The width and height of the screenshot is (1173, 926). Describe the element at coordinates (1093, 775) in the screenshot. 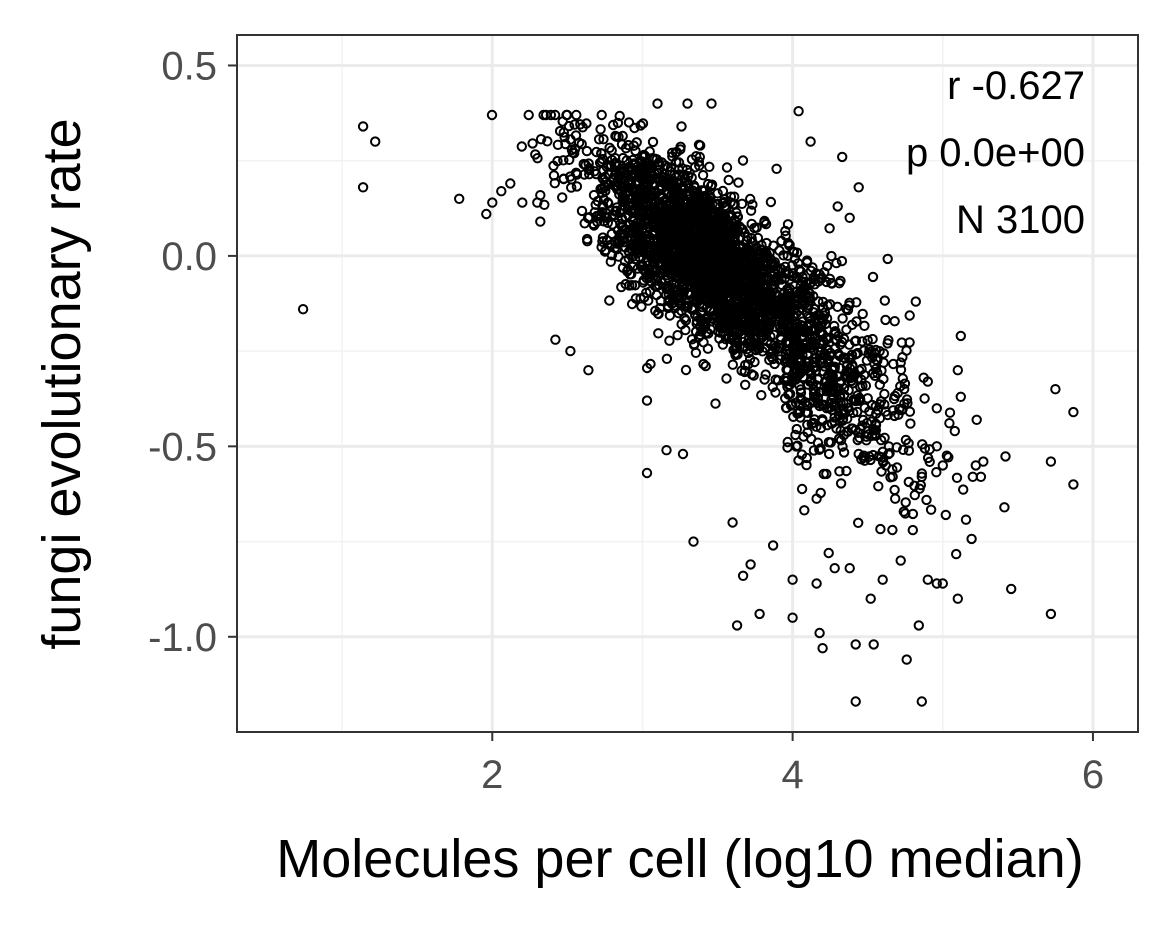

I see `x-tick-label: 6` at that location.